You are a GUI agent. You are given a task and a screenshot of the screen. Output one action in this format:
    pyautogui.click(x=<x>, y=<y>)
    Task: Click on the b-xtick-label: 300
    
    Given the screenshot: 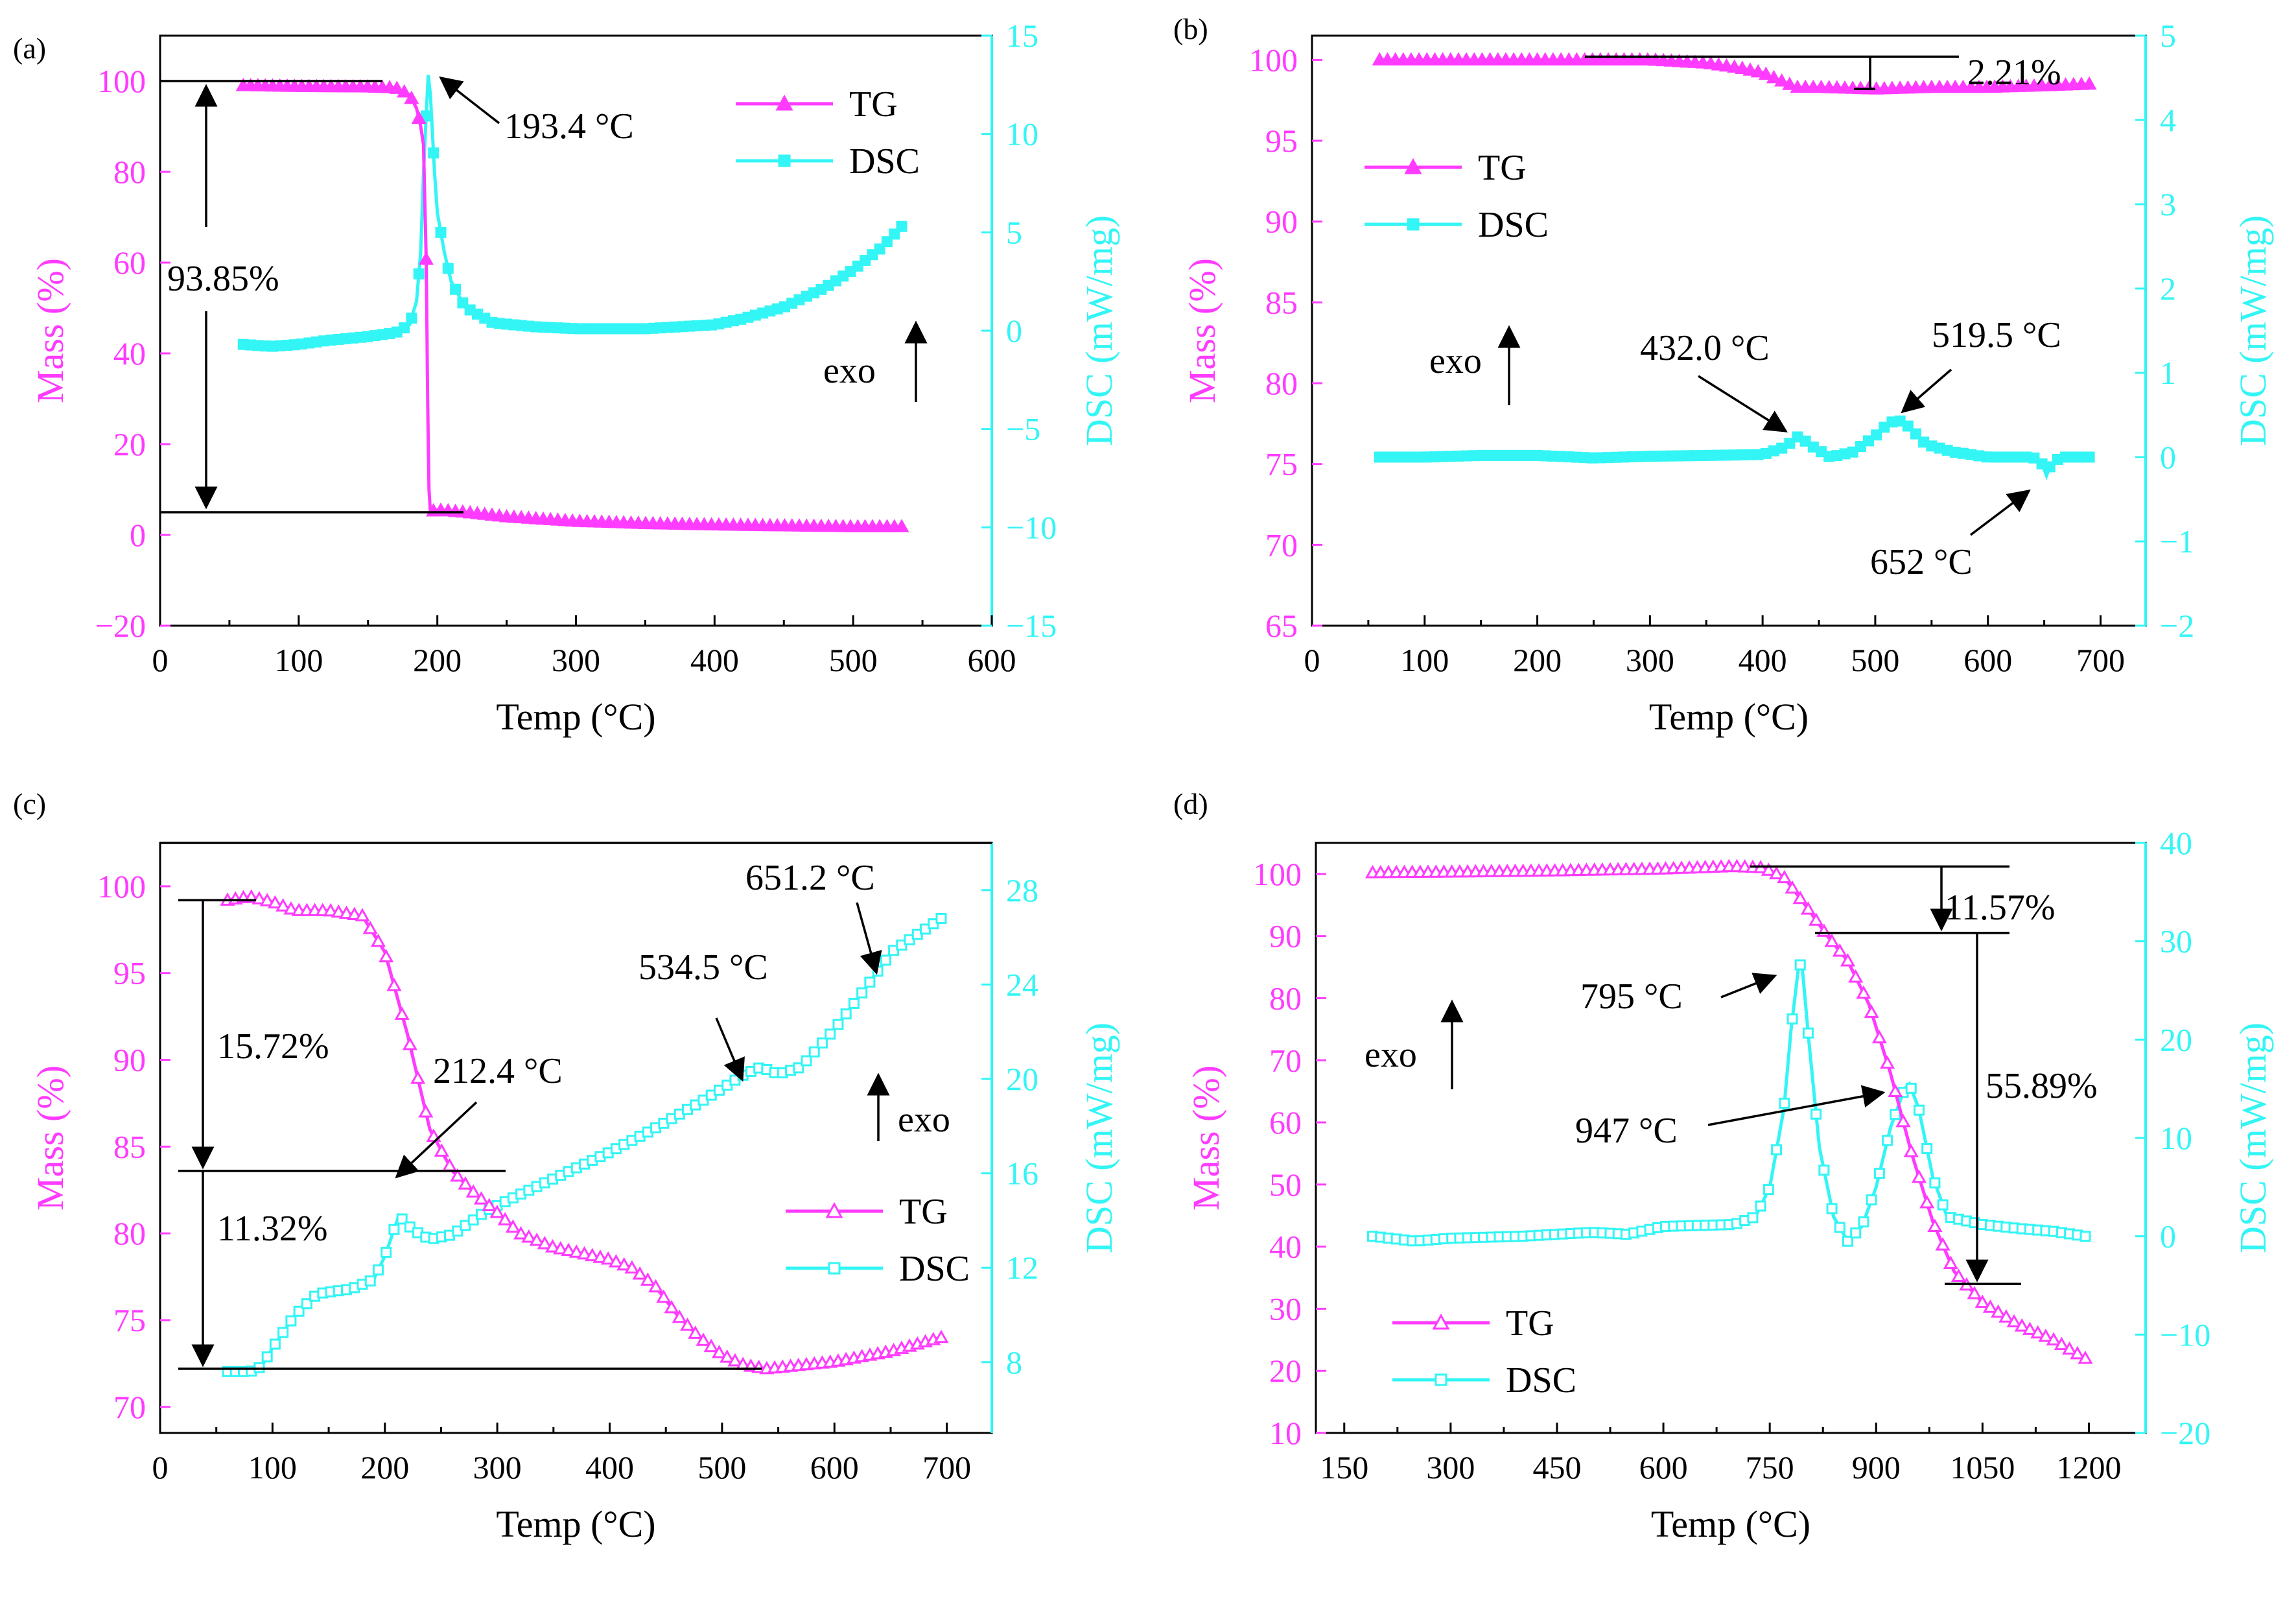 What is the action you would take?
    pyautogui.click(x=1650, y=660)
    